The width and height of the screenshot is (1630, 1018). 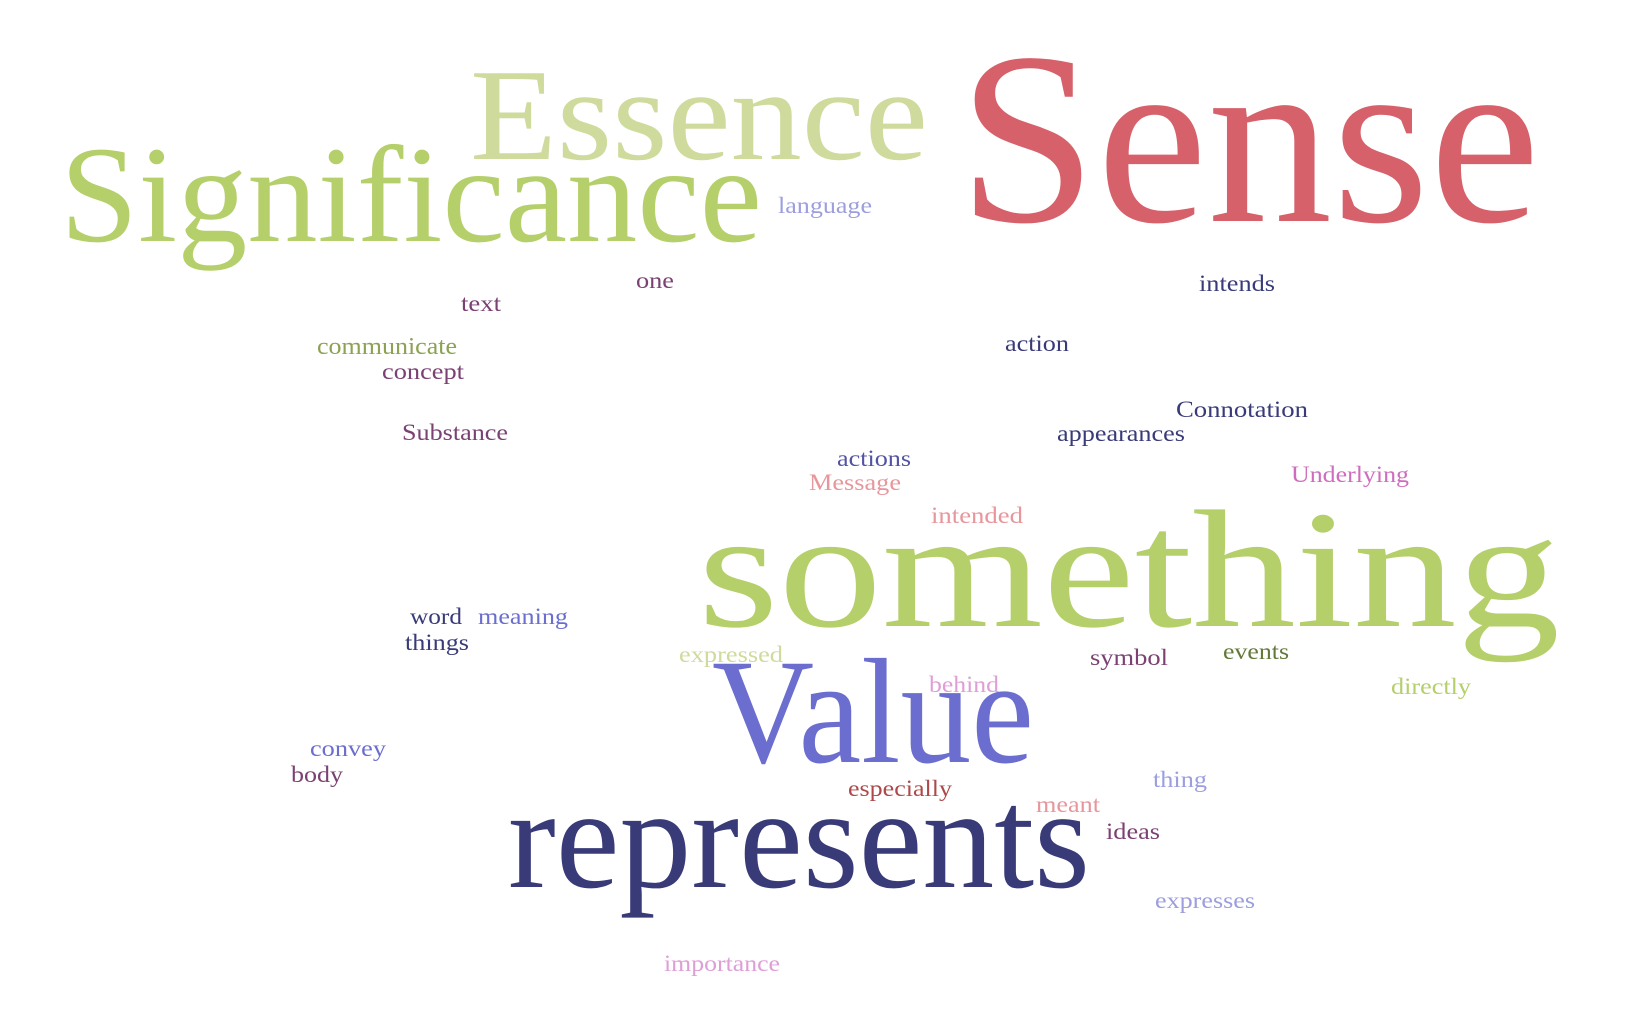 I want to click on word-body: body, so click(x=317, y=774).